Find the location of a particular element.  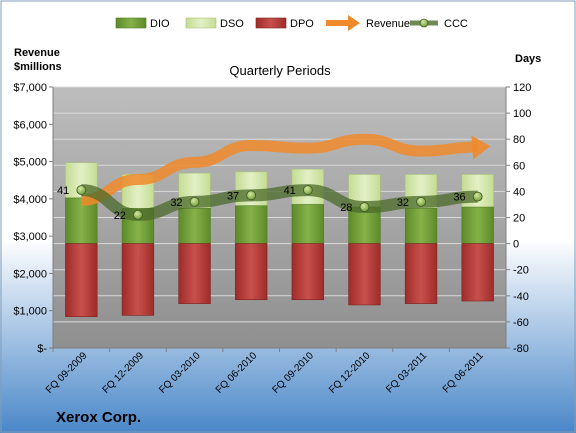

revenue-layer is located at coordinates (285, 169).